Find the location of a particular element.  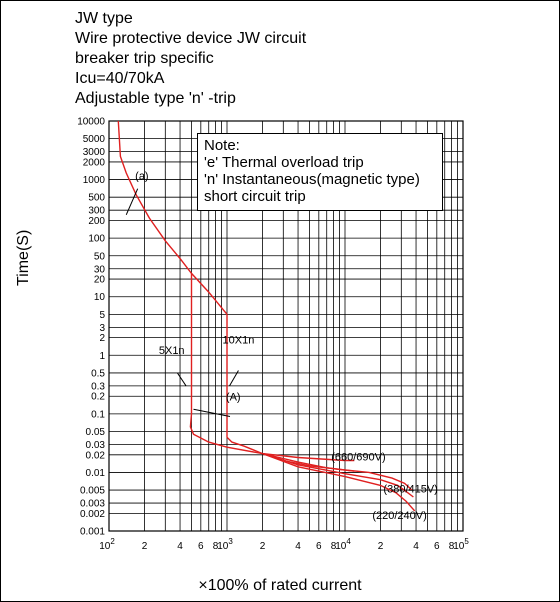

x-tick-exponent: 3 is located at coordinates (230, 541).